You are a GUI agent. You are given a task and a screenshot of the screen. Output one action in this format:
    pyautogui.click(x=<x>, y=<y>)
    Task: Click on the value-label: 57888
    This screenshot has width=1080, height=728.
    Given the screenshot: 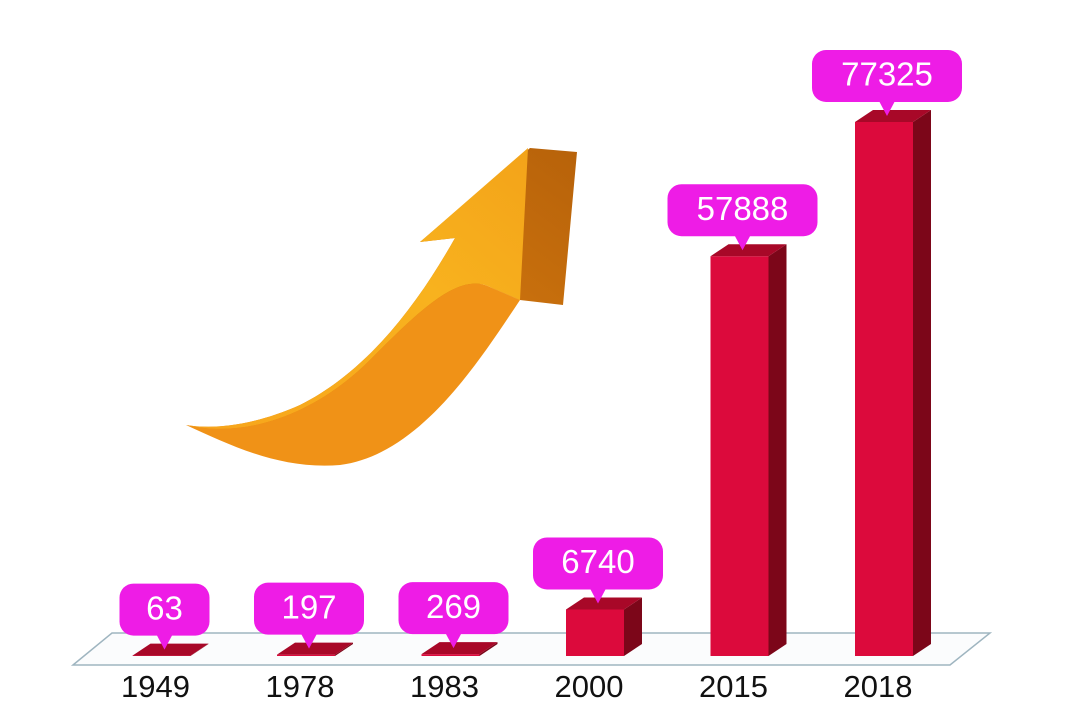 What is the action you would take?
    pyautogui.click(x=743, y=208)
    